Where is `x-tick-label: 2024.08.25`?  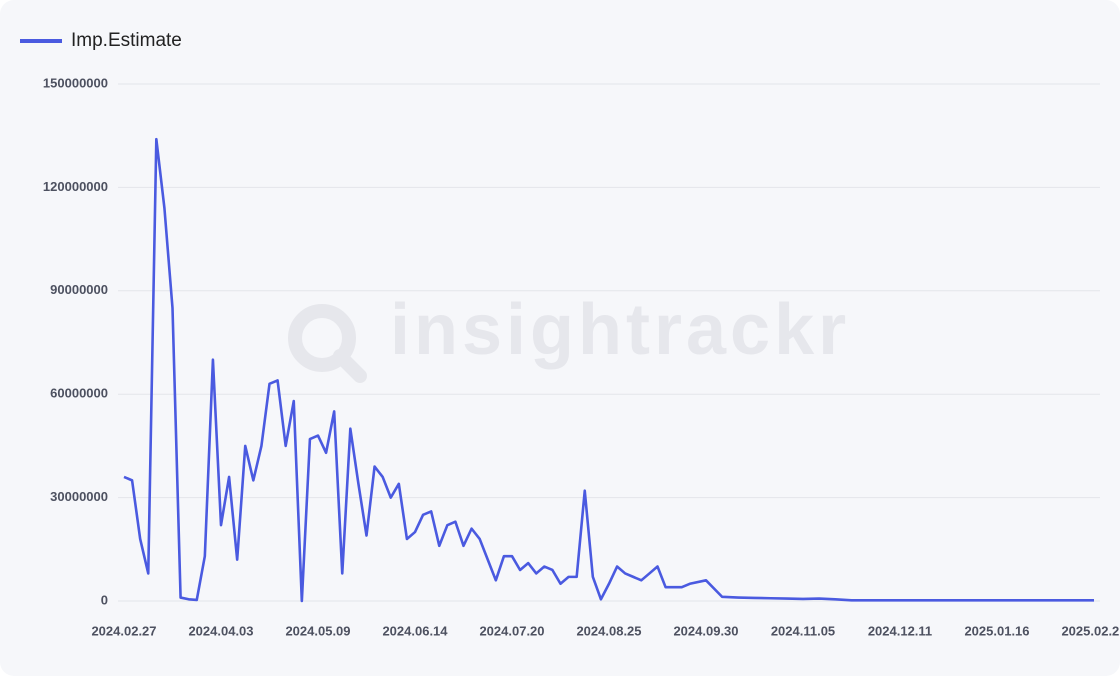 x-tick-label: 2024.08.25 is located at coordinates (608, 630).